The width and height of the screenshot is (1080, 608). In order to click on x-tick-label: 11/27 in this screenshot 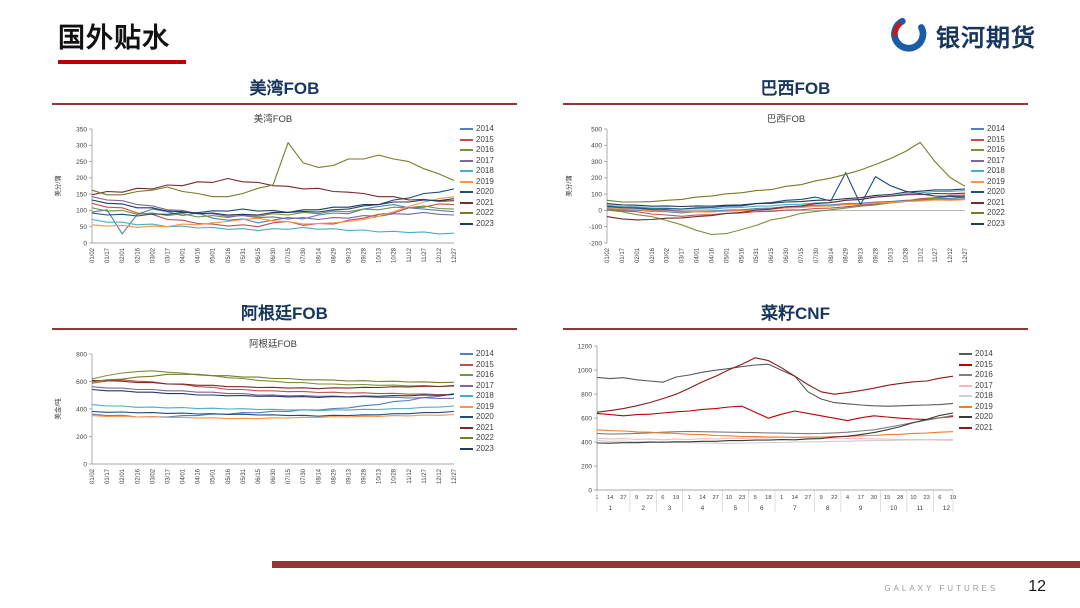, I will do `click(425, 254)`.